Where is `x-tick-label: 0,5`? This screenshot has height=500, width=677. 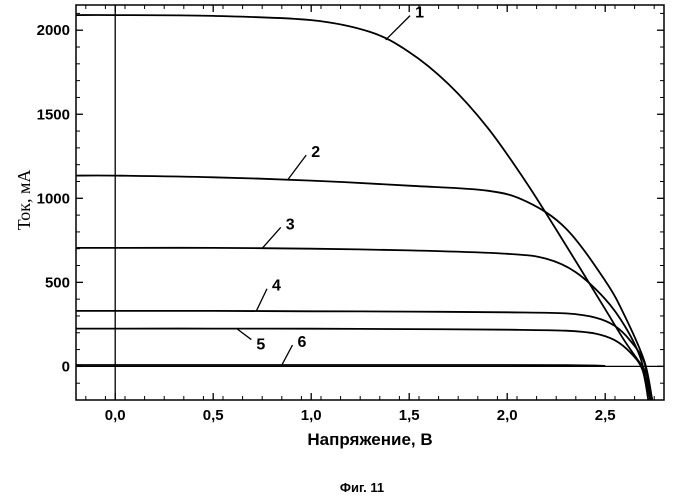
x-tick-label: 0,5 is located at coordinates (213, 415).